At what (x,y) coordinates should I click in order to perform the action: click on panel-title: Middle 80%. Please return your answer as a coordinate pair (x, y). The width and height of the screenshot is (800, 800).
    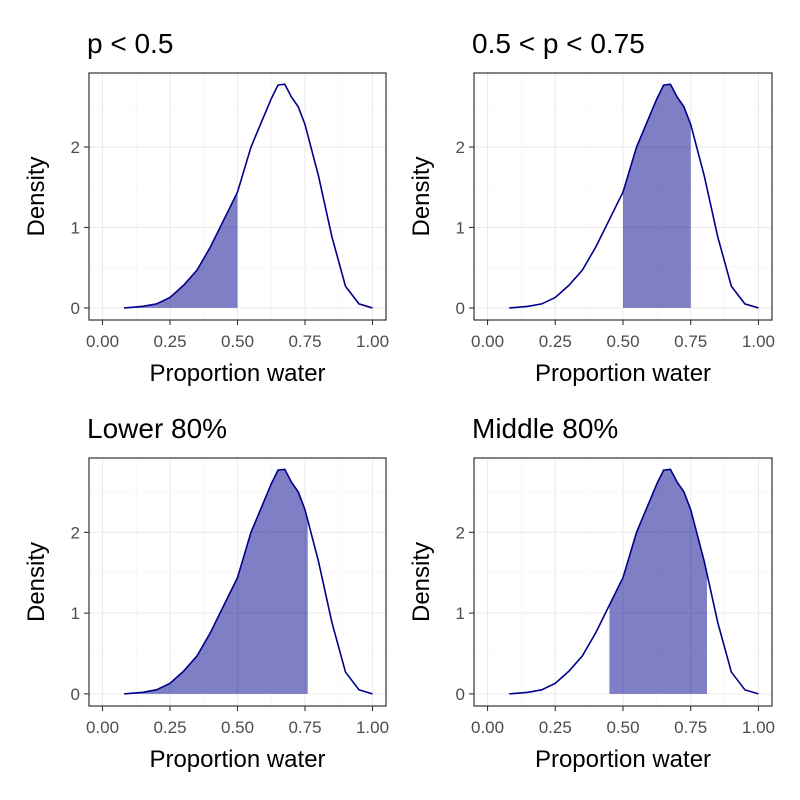
    Looking at the image, I should click on (545, 428).